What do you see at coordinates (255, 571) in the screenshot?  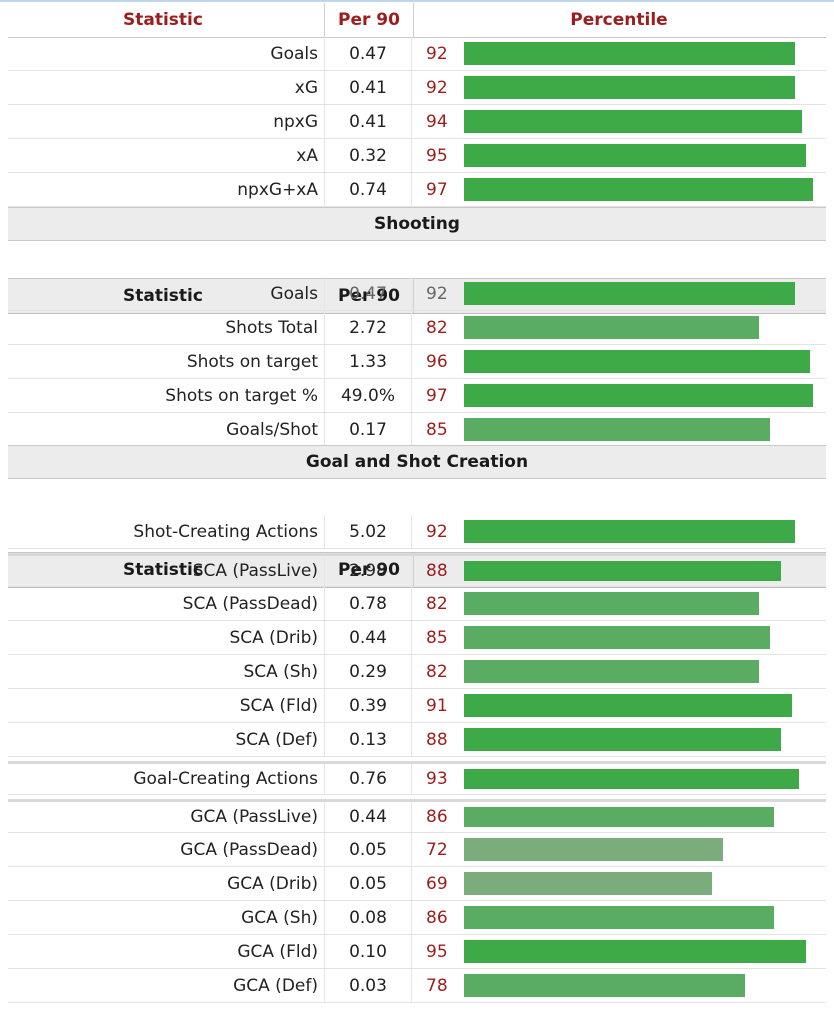 I see `stat-label: SCA (PassLive)` at bounding box center [255, 571].